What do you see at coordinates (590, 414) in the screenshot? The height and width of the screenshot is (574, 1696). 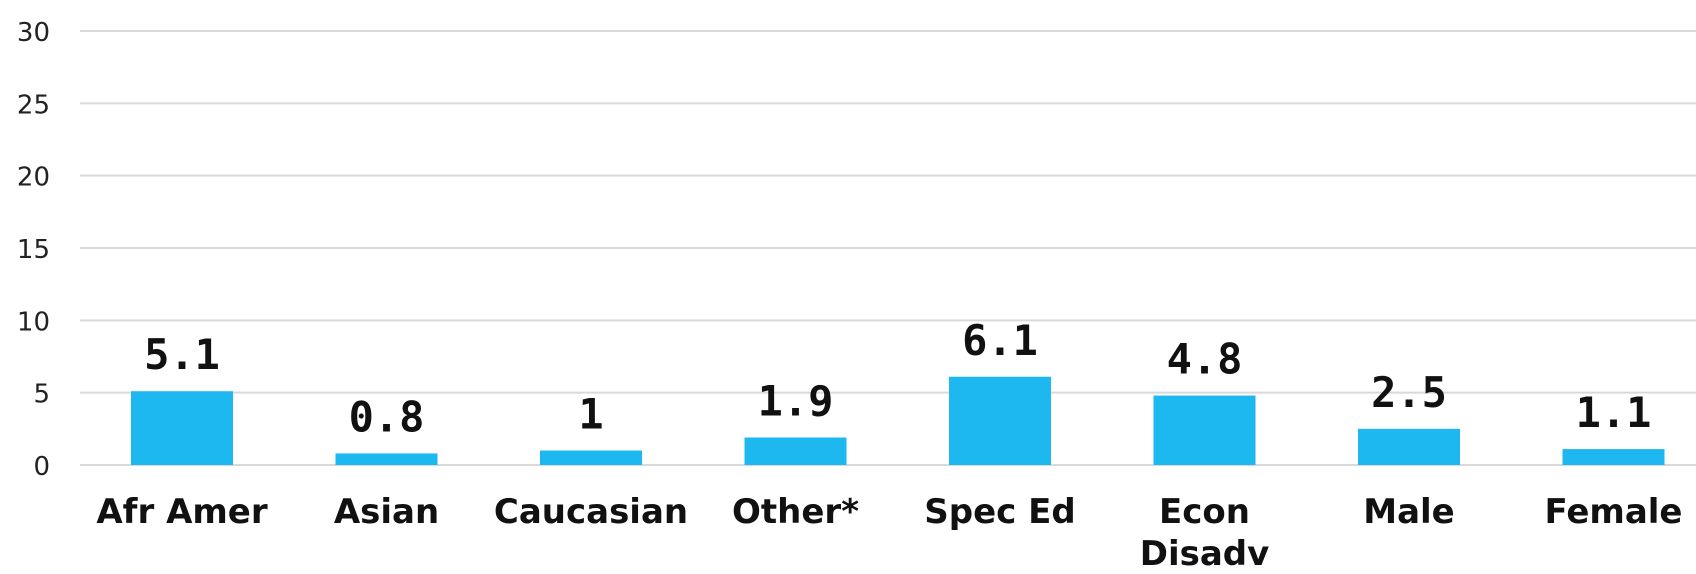 I see `data-label: 1` at bounding box center [590, 414].